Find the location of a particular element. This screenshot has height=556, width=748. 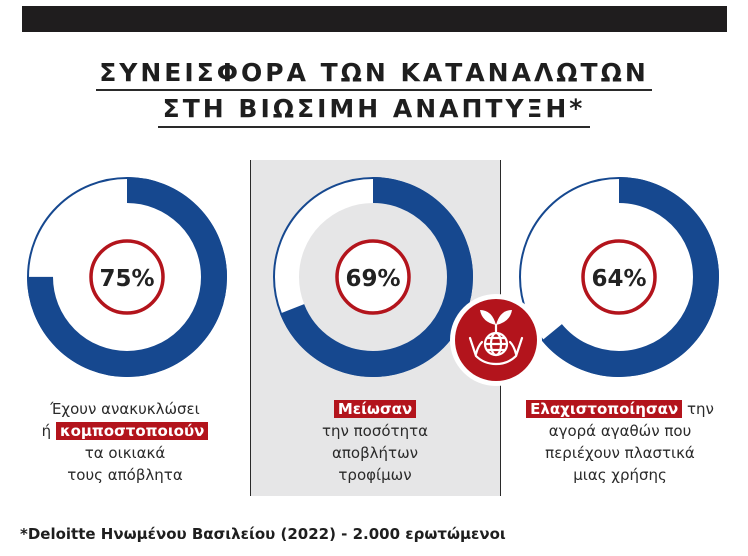

donut-value-label-1: 75% is located at coordinates (126, 279).